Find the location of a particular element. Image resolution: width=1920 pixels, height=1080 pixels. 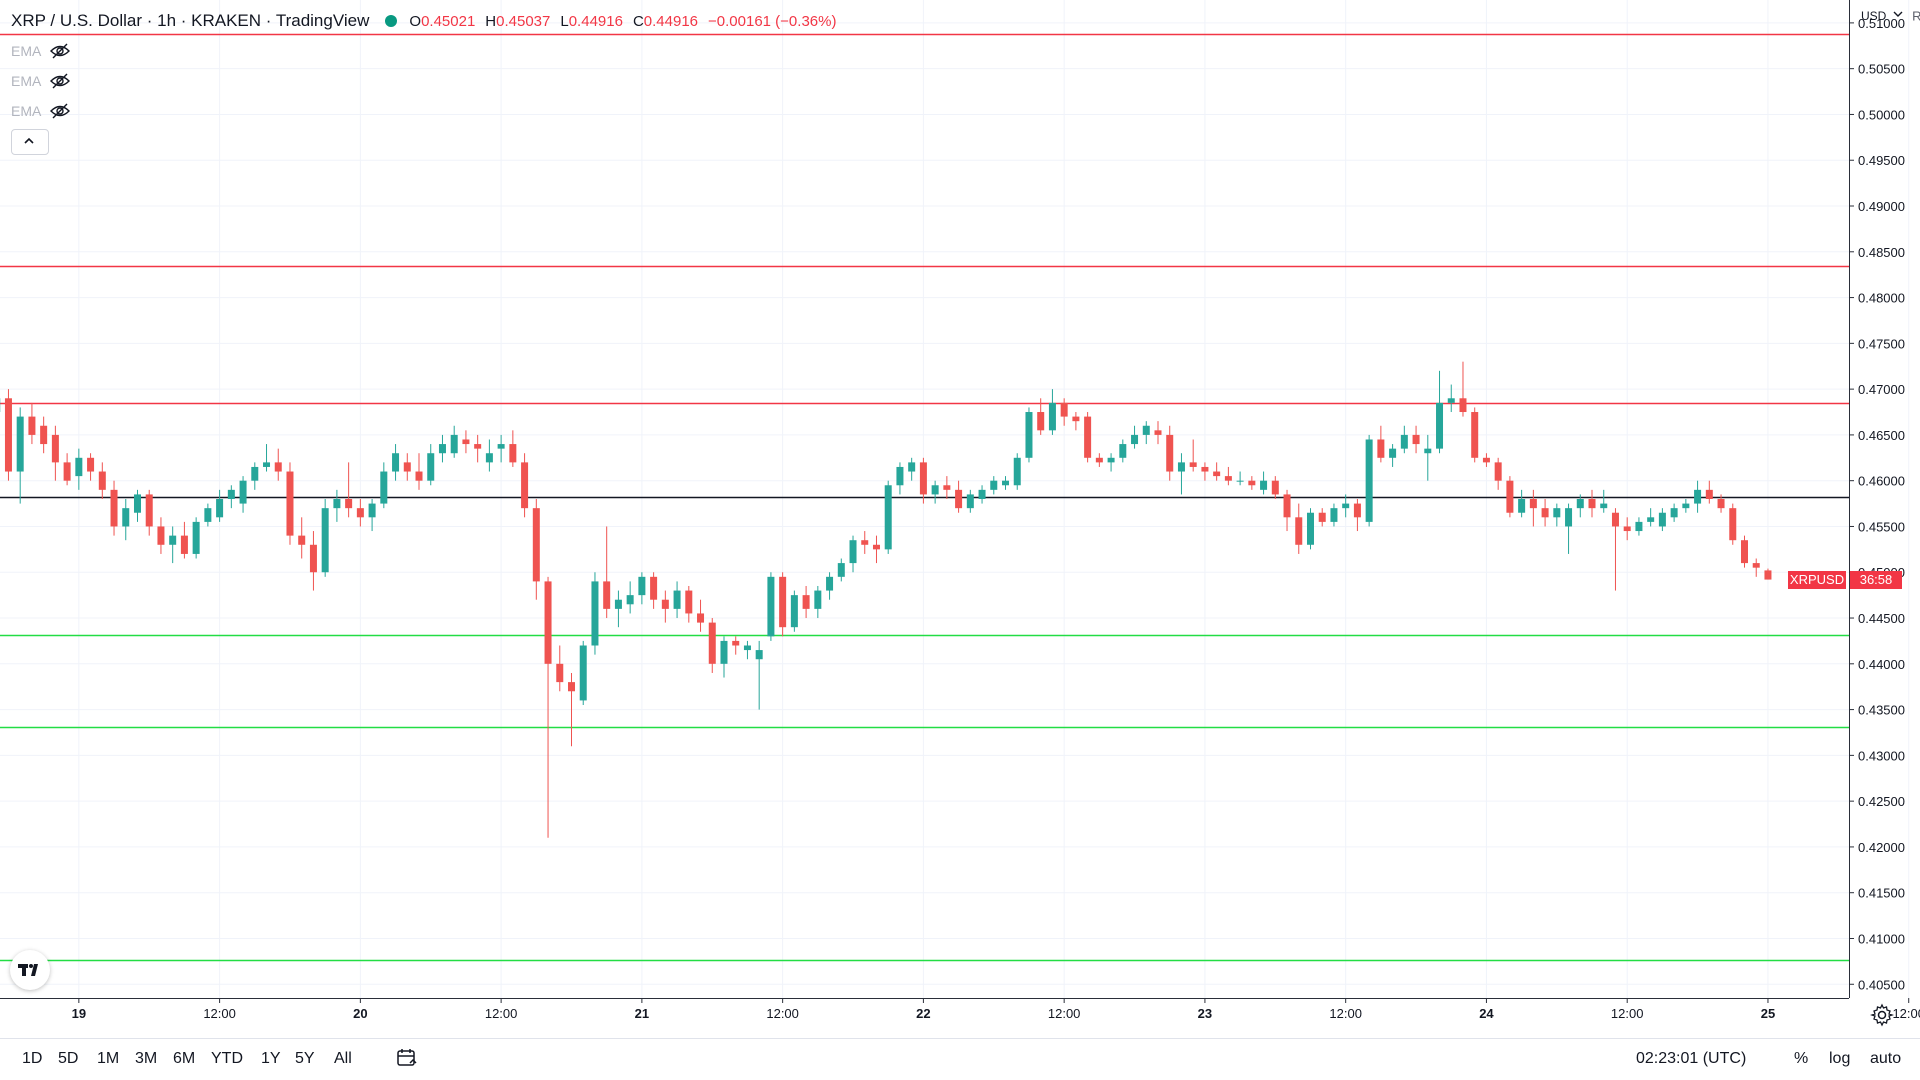

price-axis-label: 0.41500 is located at coordinates (1881, 893).